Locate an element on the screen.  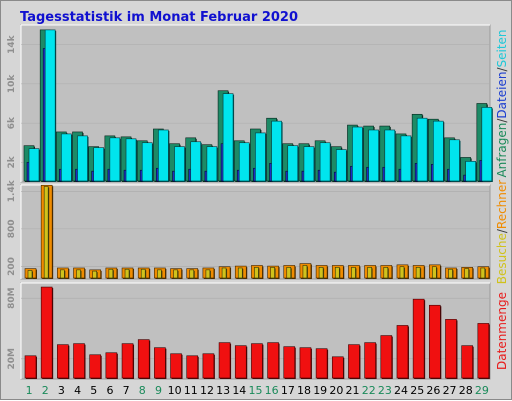
x-tick-label-9: 9 is located at coordinates (158, 390).